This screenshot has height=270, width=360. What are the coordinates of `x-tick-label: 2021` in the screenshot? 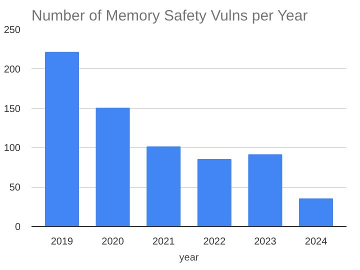 It's located at (164, 242).